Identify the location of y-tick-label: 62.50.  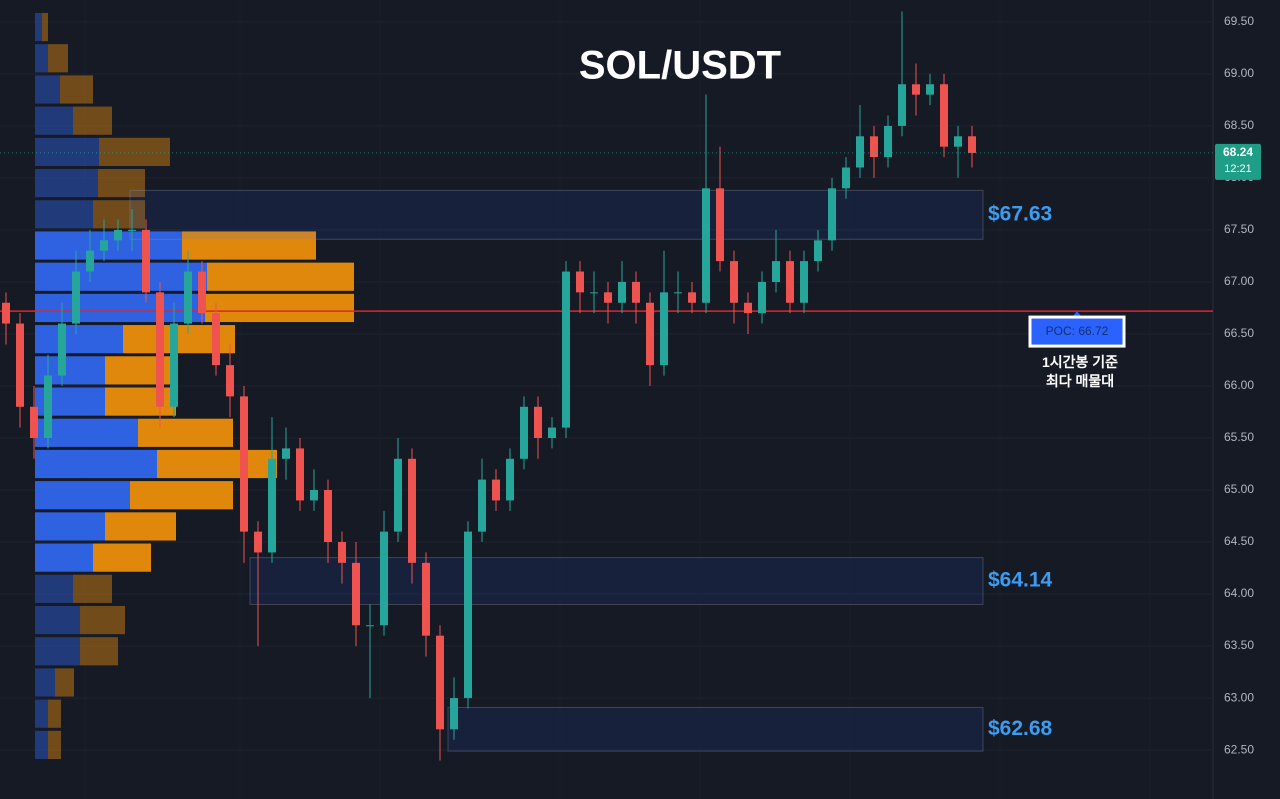
(1239, 749).